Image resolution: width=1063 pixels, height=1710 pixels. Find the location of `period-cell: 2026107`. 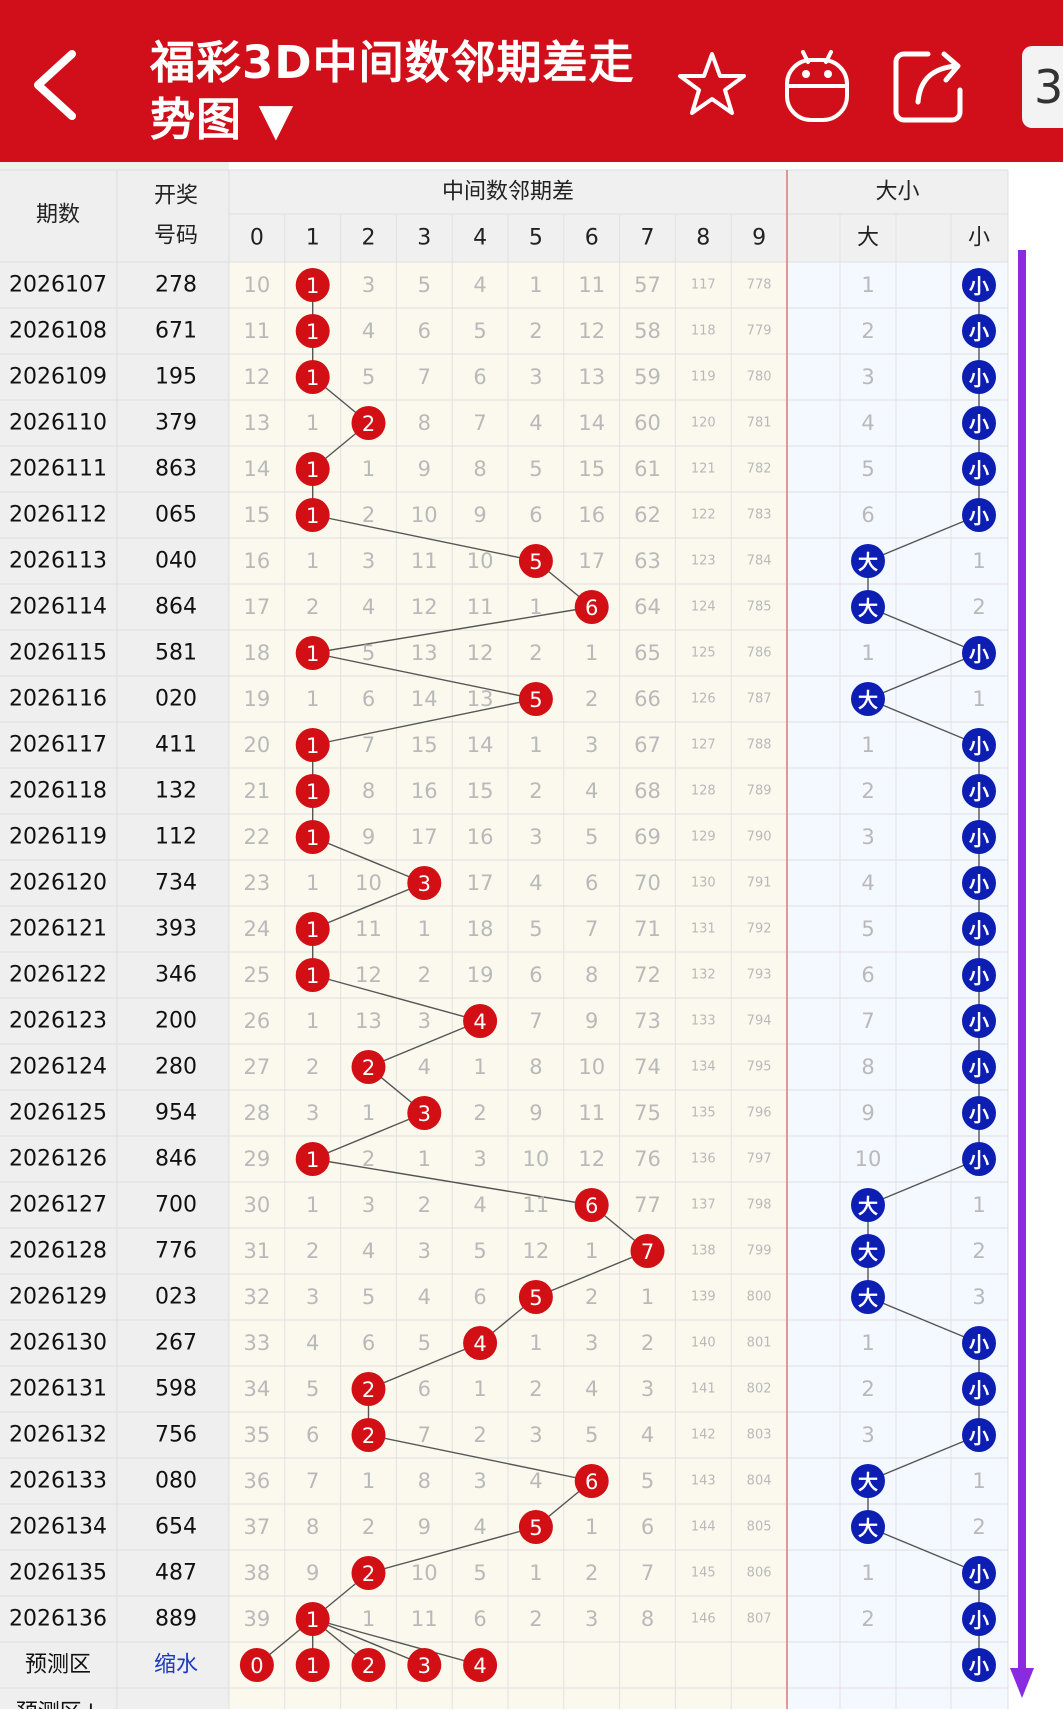

period-cell: 2026107 is located at coordinates (58, 285).